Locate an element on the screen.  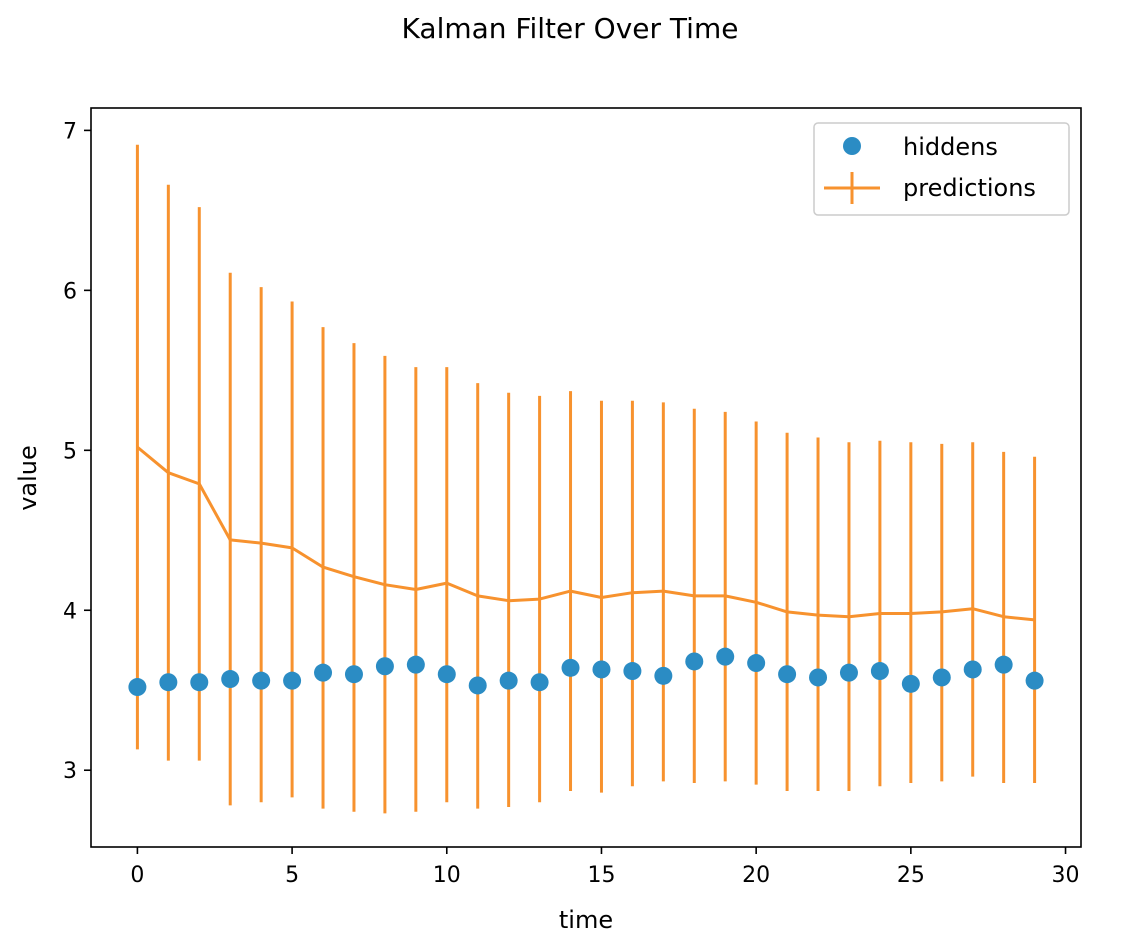
x-tick-label-5: 5 is located at coordinates (292, 875).